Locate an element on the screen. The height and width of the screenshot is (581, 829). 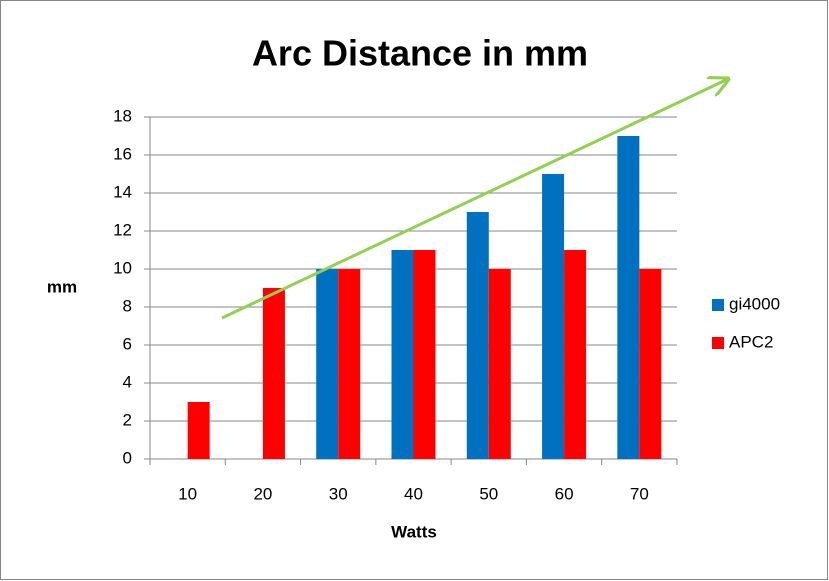
x-tick-label: 40 is located at coordinates (413, 493).